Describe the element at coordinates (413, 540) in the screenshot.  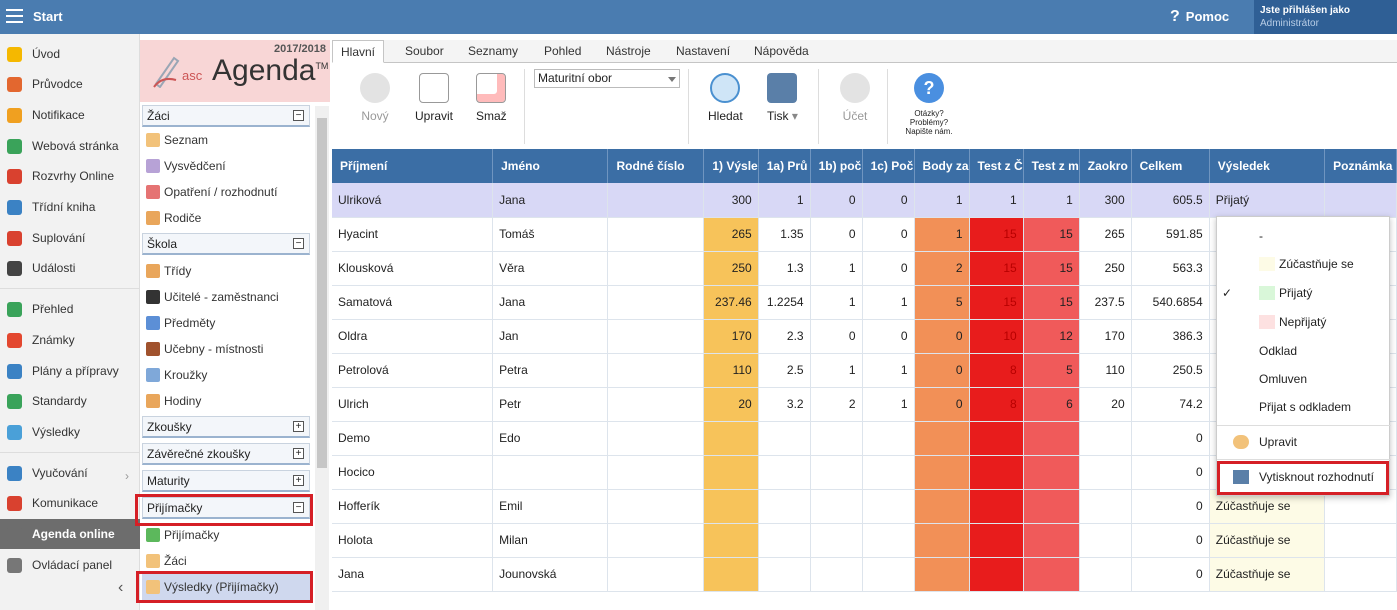
I see `table-cell: Holota` at that location.